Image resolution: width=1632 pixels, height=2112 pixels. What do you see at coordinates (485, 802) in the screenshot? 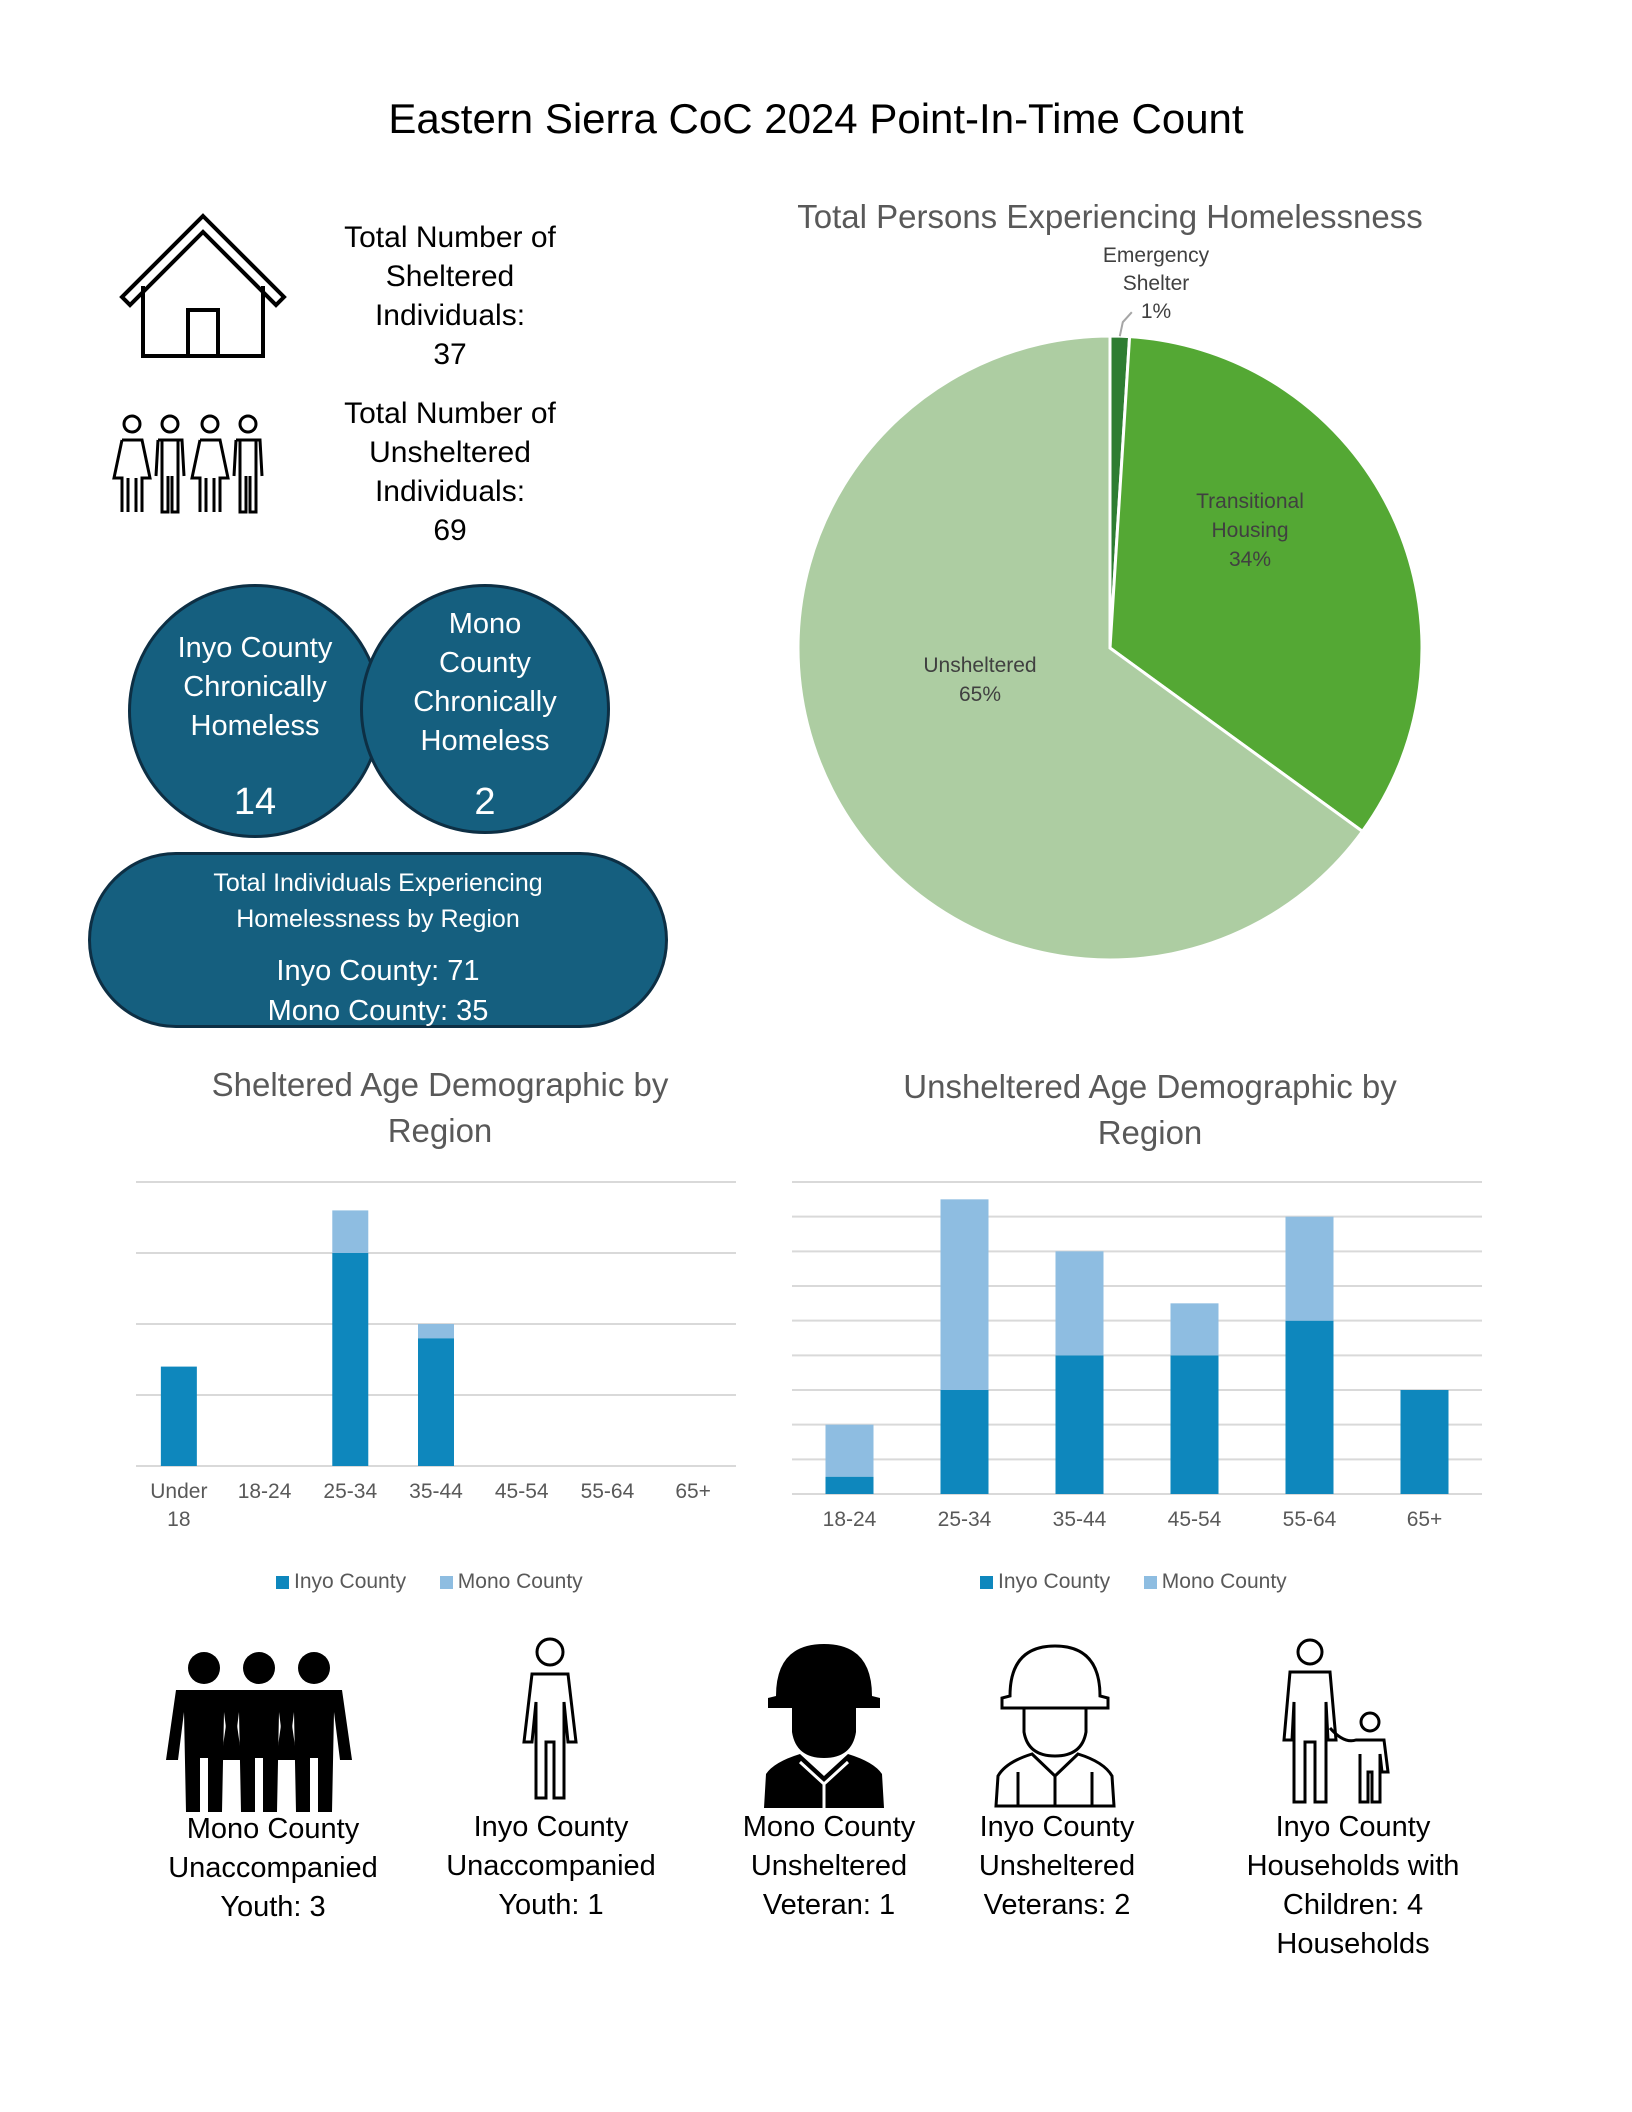
I see `mono-chronic-value: 2` at bounding box center [485, 802].